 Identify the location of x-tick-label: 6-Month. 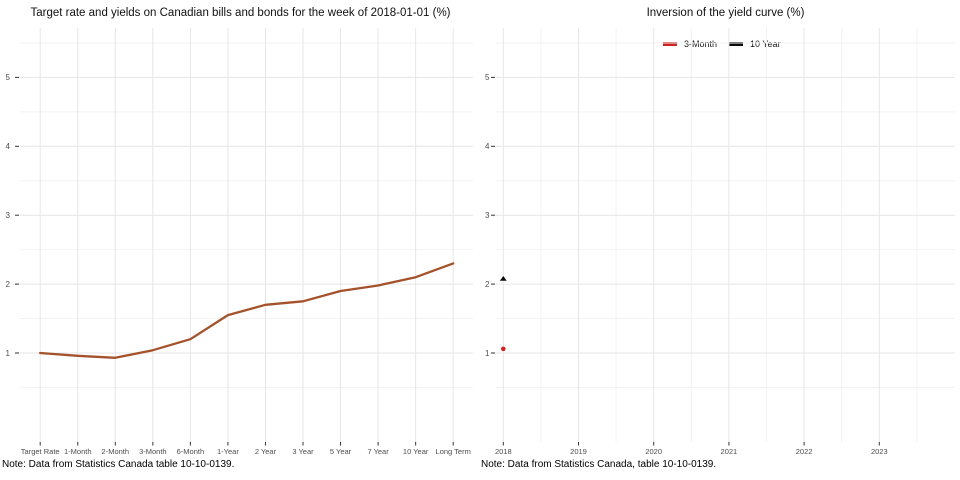
(191, 451).